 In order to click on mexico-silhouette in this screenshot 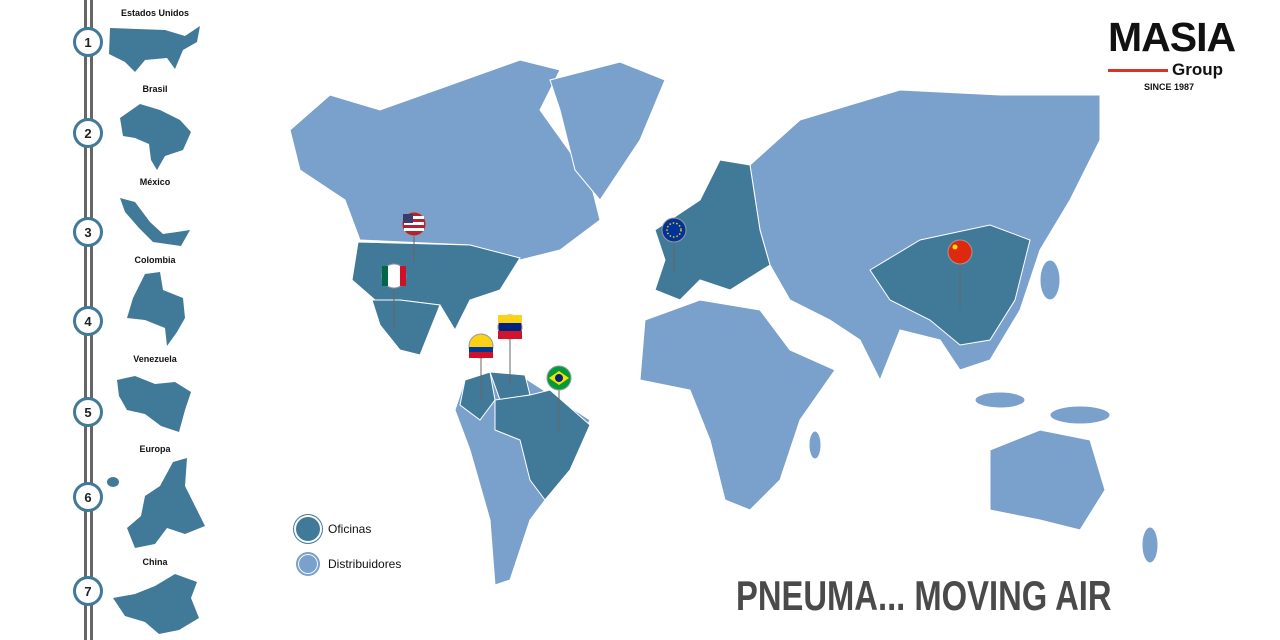, I will do `click(155, 222)`.